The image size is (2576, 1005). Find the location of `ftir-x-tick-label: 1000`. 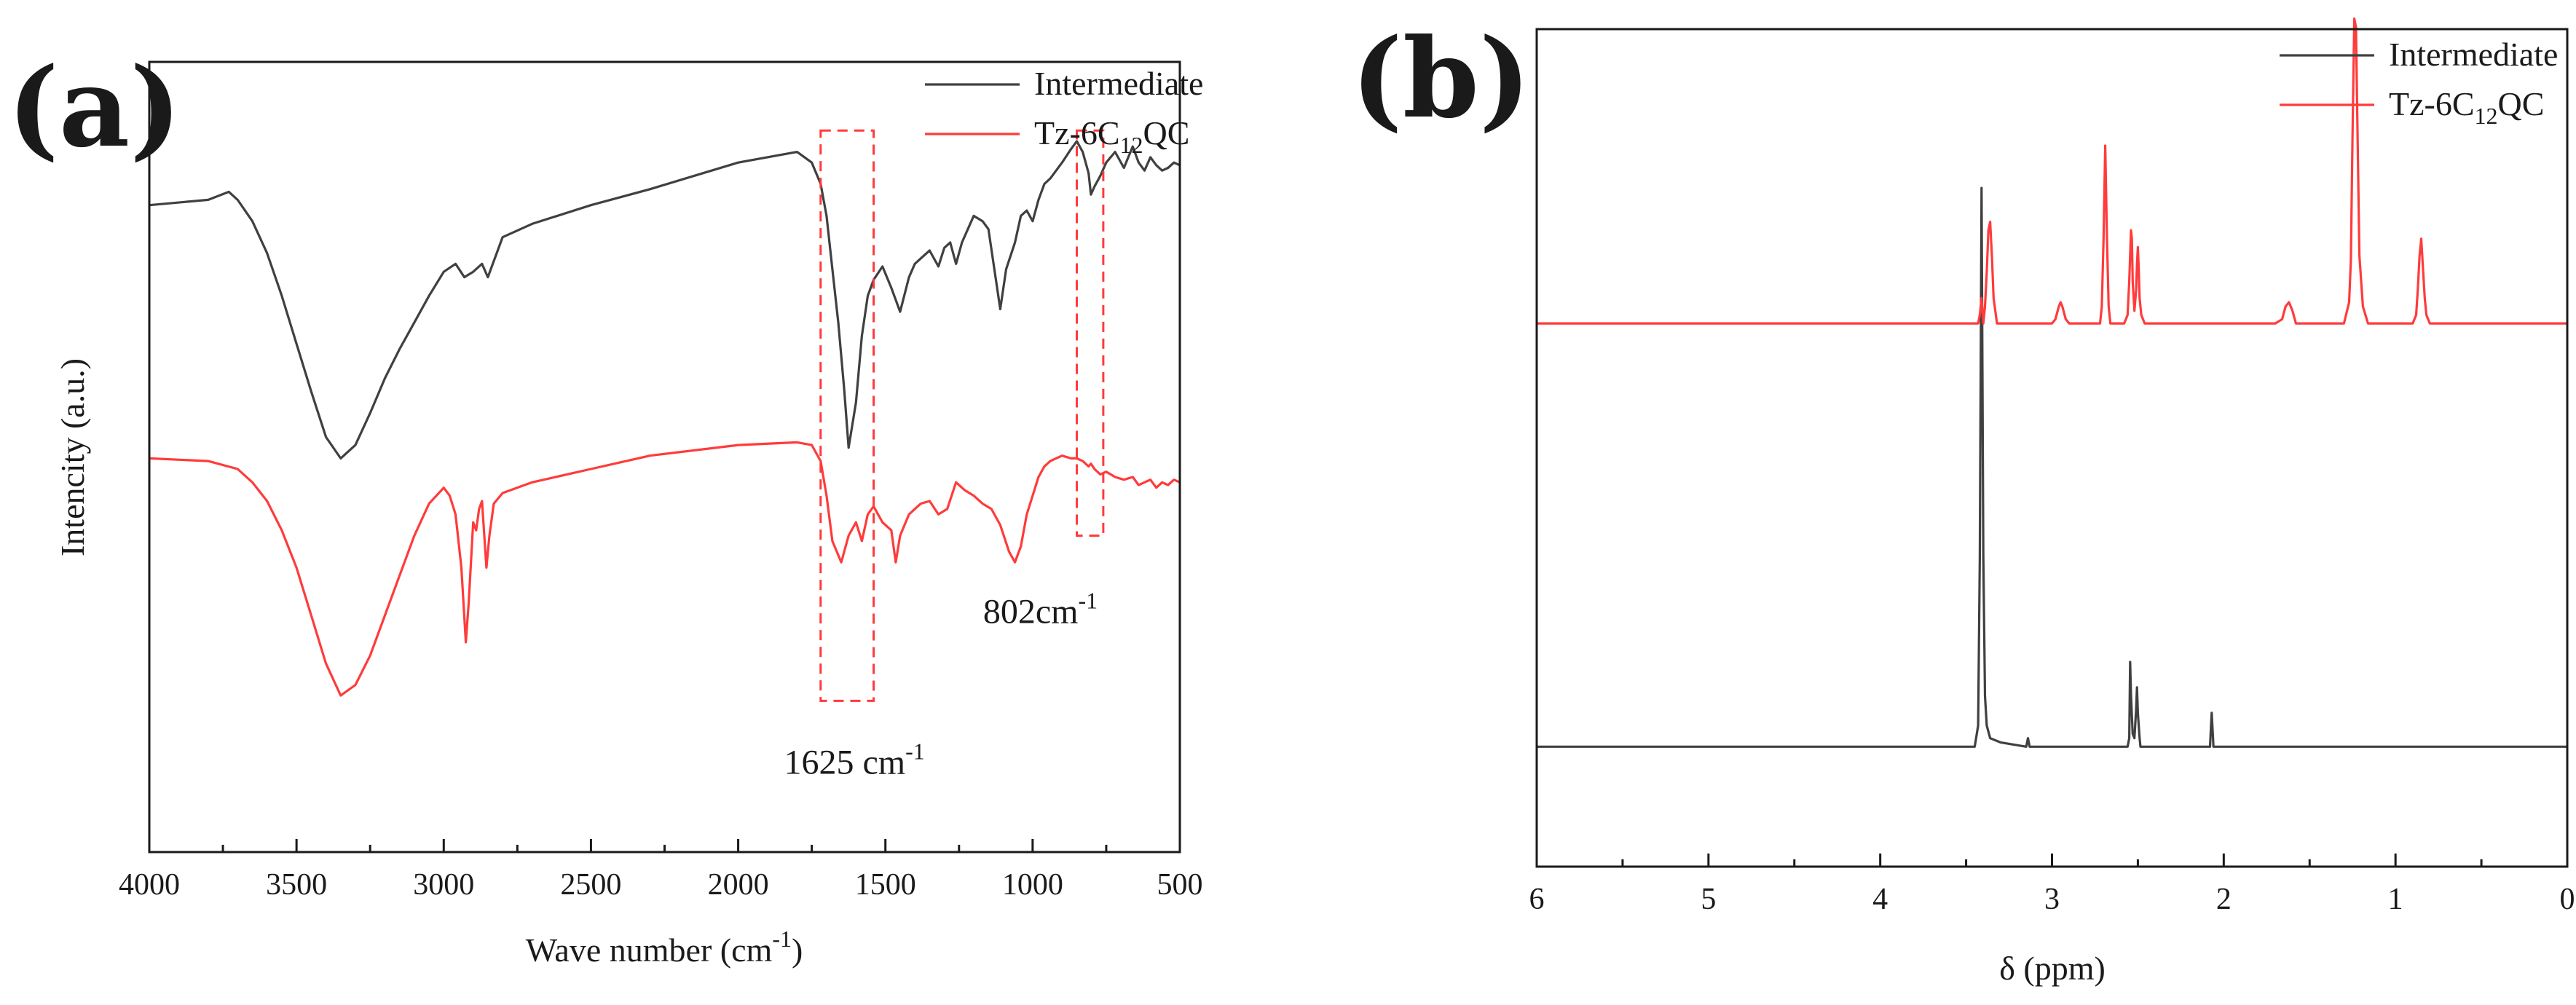

ftir-x-tick-label: 1000 is located at coordinates (1032, 885).